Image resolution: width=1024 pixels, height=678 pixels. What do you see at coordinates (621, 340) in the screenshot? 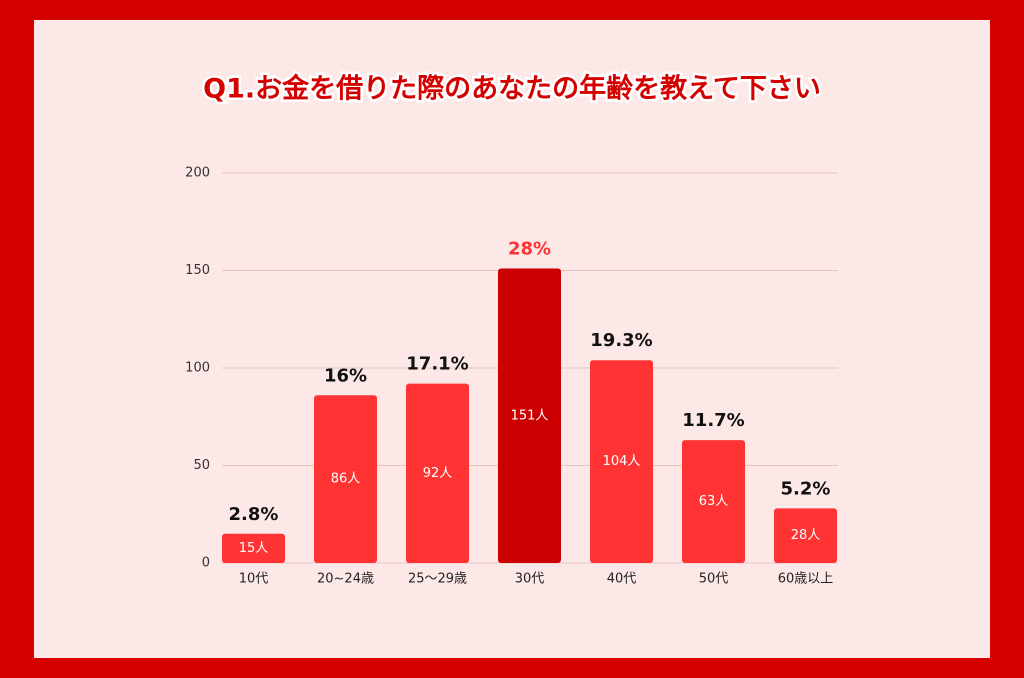
I see `percent-label: 19.3%` at bounding box center [621, 340].